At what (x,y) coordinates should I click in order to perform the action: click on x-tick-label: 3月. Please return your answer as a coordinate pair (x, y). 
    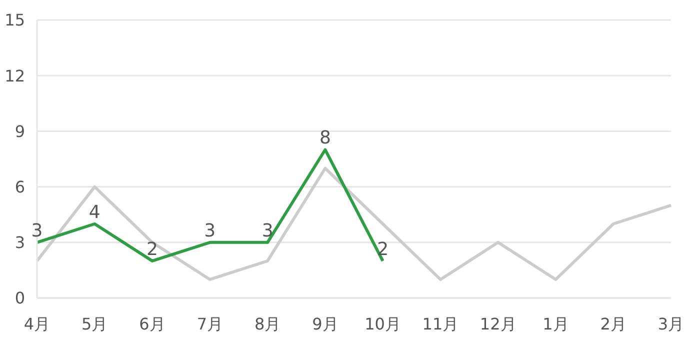
    Looking at the image, I should click on (671, 324).